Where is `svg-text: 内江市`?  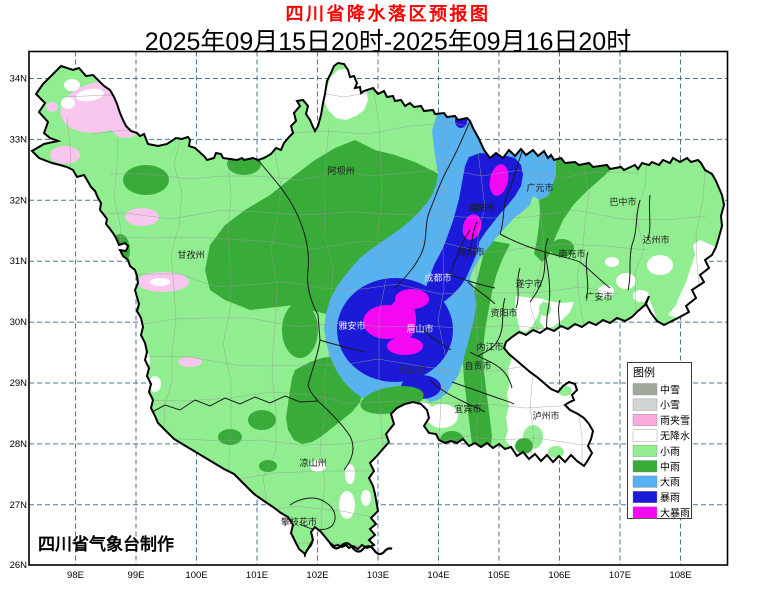 svg-text: 内江市 is located at coordinates (489, 346).